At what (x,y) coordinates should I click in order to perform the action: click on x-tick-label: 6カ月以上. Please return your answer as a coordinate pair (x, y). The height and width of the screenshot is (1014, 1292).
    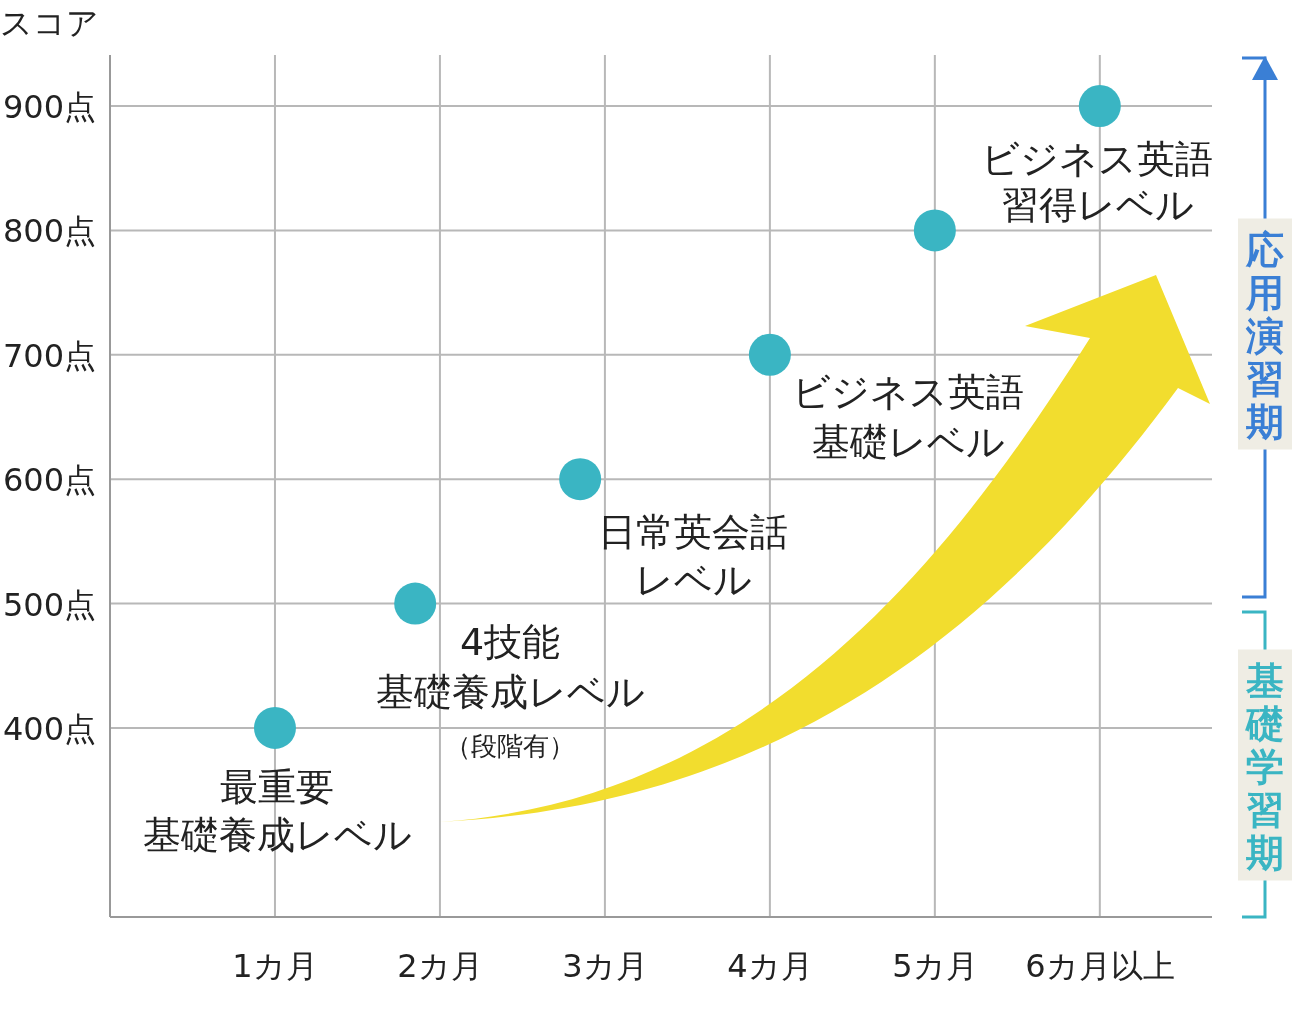
    Looking at the image, I should click on (1100, 966).